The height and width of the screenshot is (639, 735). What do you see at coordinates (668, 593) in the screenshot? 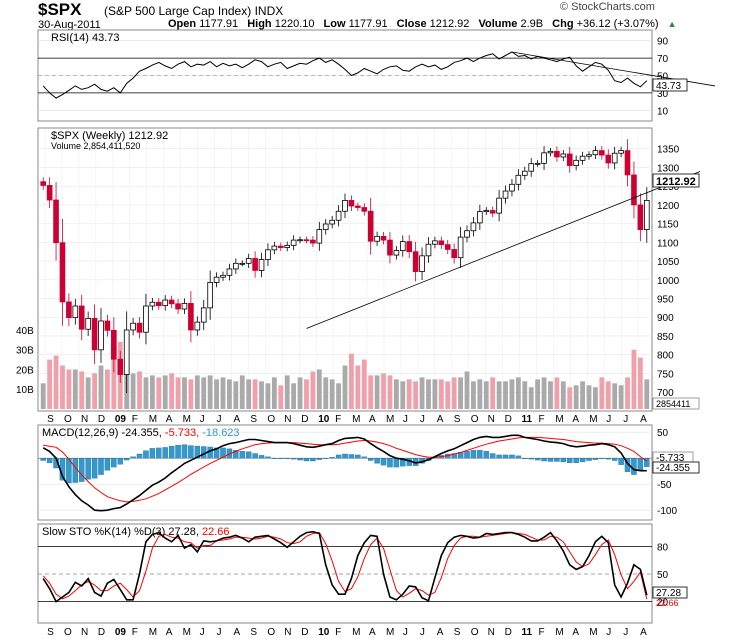
I see `stochastic-k-last: 27.28` at bounding box center [668, 593].